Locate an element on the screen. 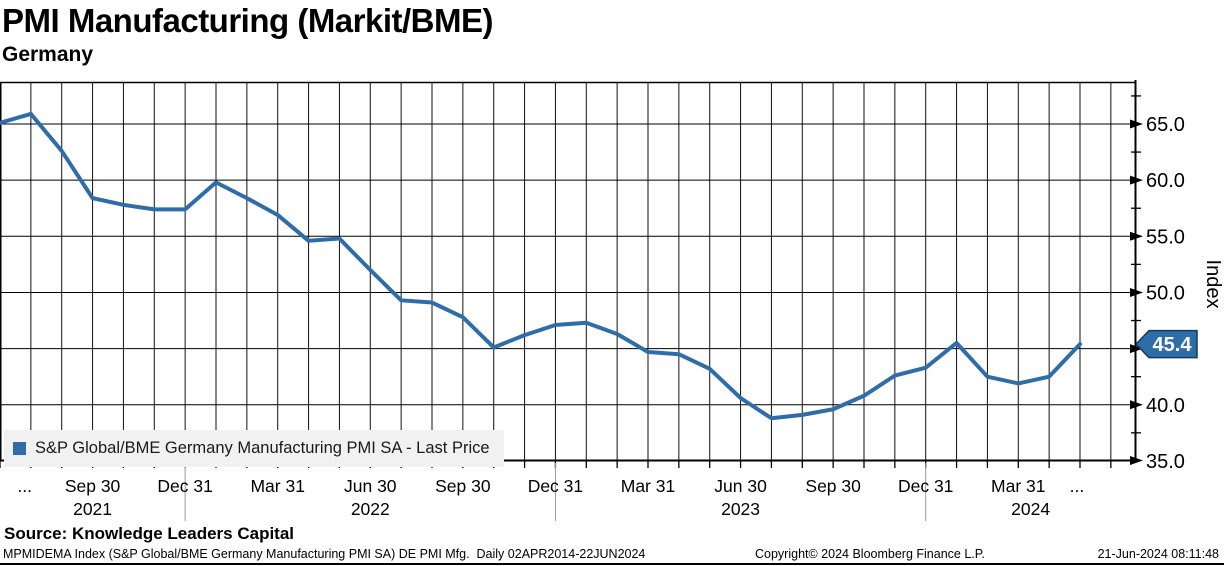  y-axis-title: Index is located at coordinates (1213, 284).